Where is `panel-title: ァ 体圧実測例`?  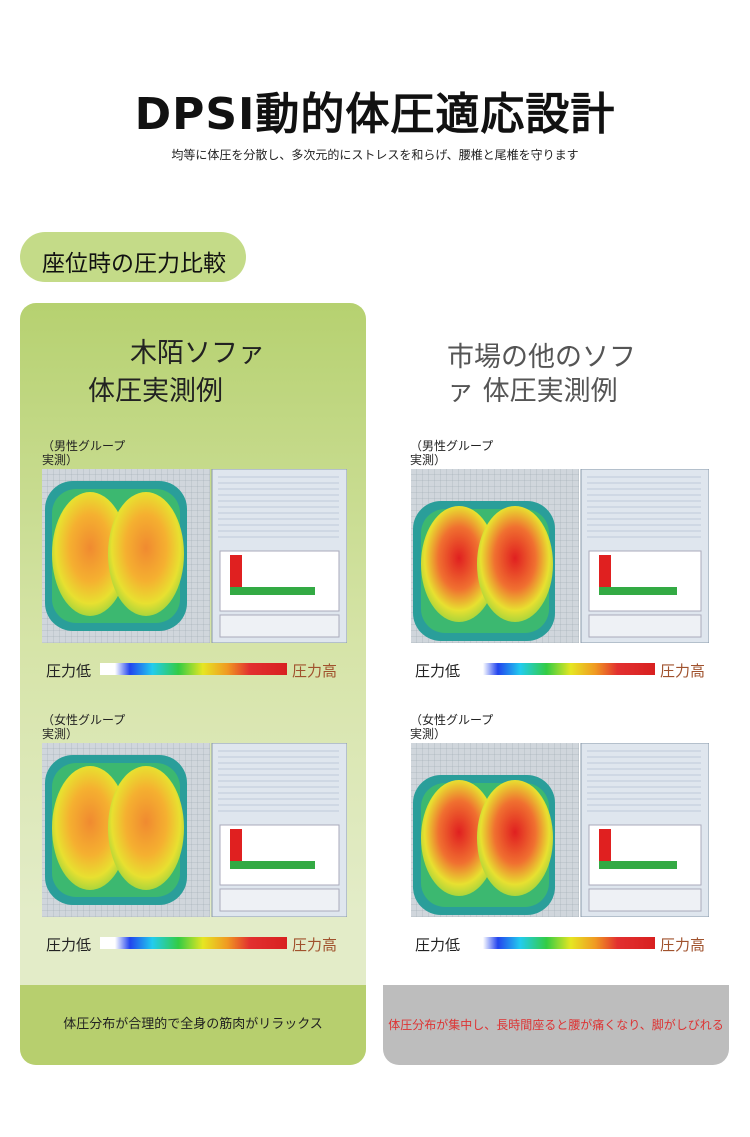
panel-title: ァ 体圧実測例 is located at coordinates (532, 391).